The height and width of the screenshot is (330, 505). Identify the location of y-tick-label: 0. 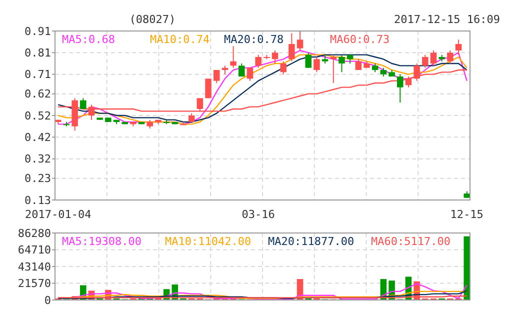
(47, 300).